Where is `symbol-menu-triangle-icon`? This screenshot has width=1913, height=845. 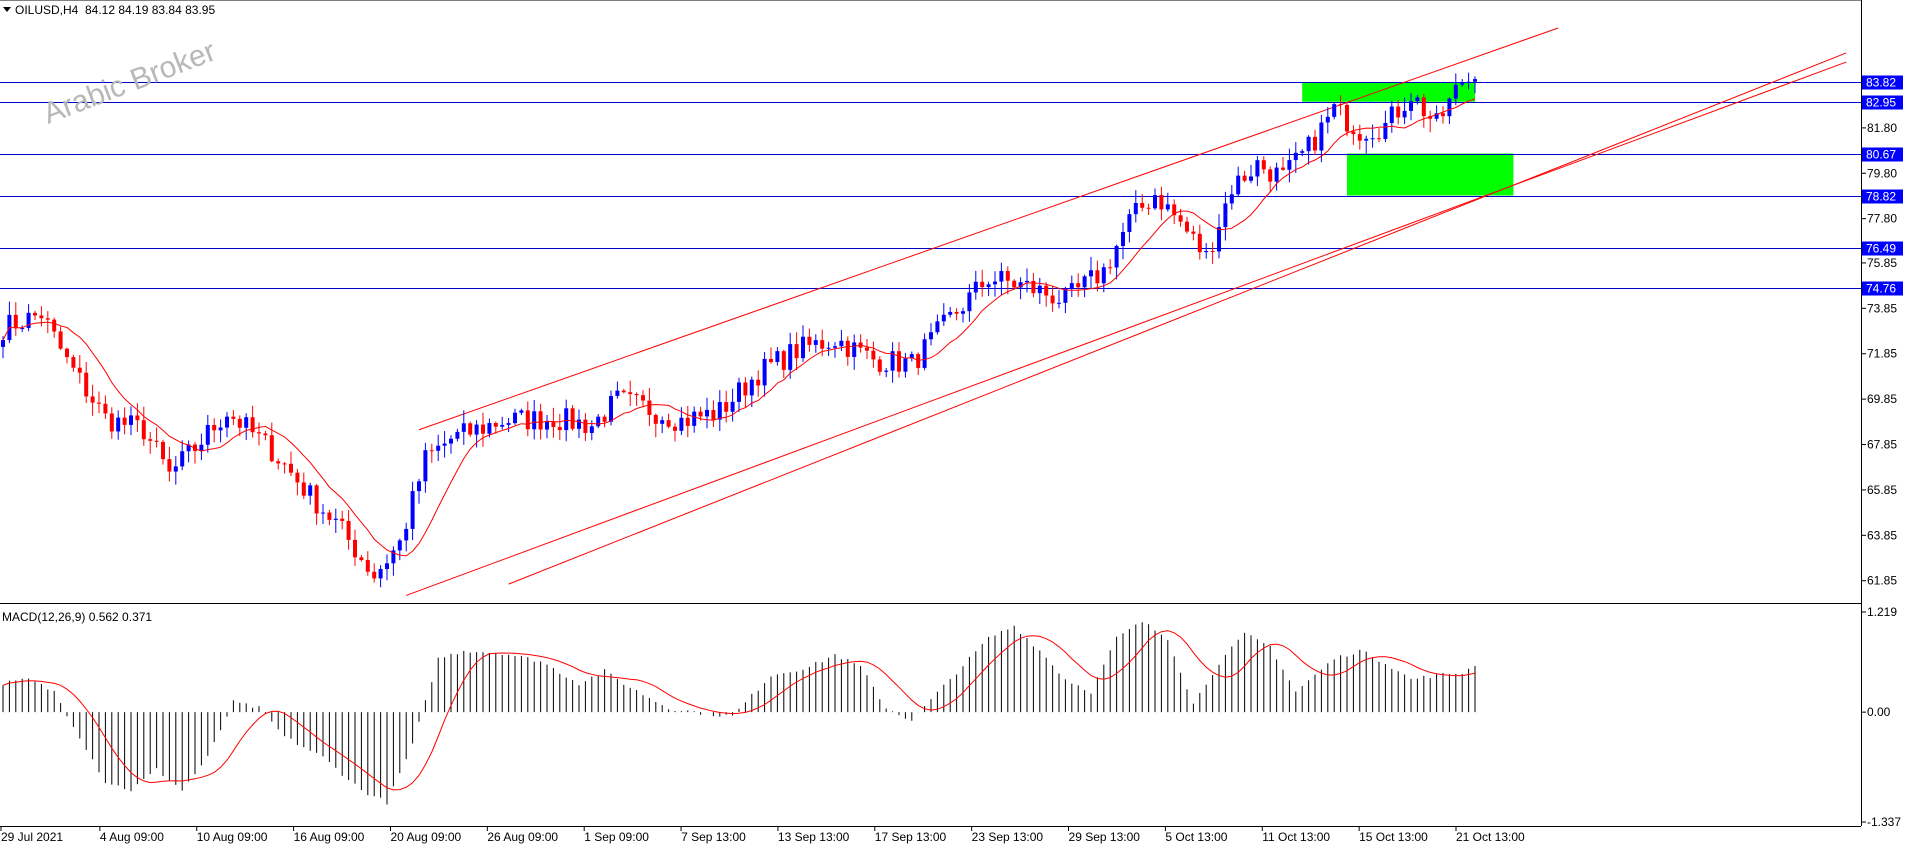 symbol-menu-triangle-icon is located at coordinates (7, 9).